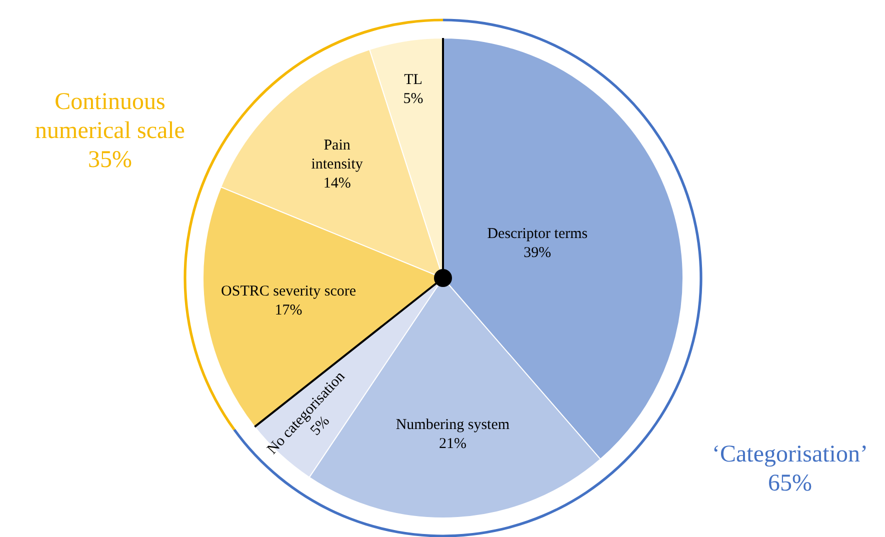  Describe the element at coordinates (790, 454) in the screenshot. I see `slice-label: ‘Categorisation’` at that location.